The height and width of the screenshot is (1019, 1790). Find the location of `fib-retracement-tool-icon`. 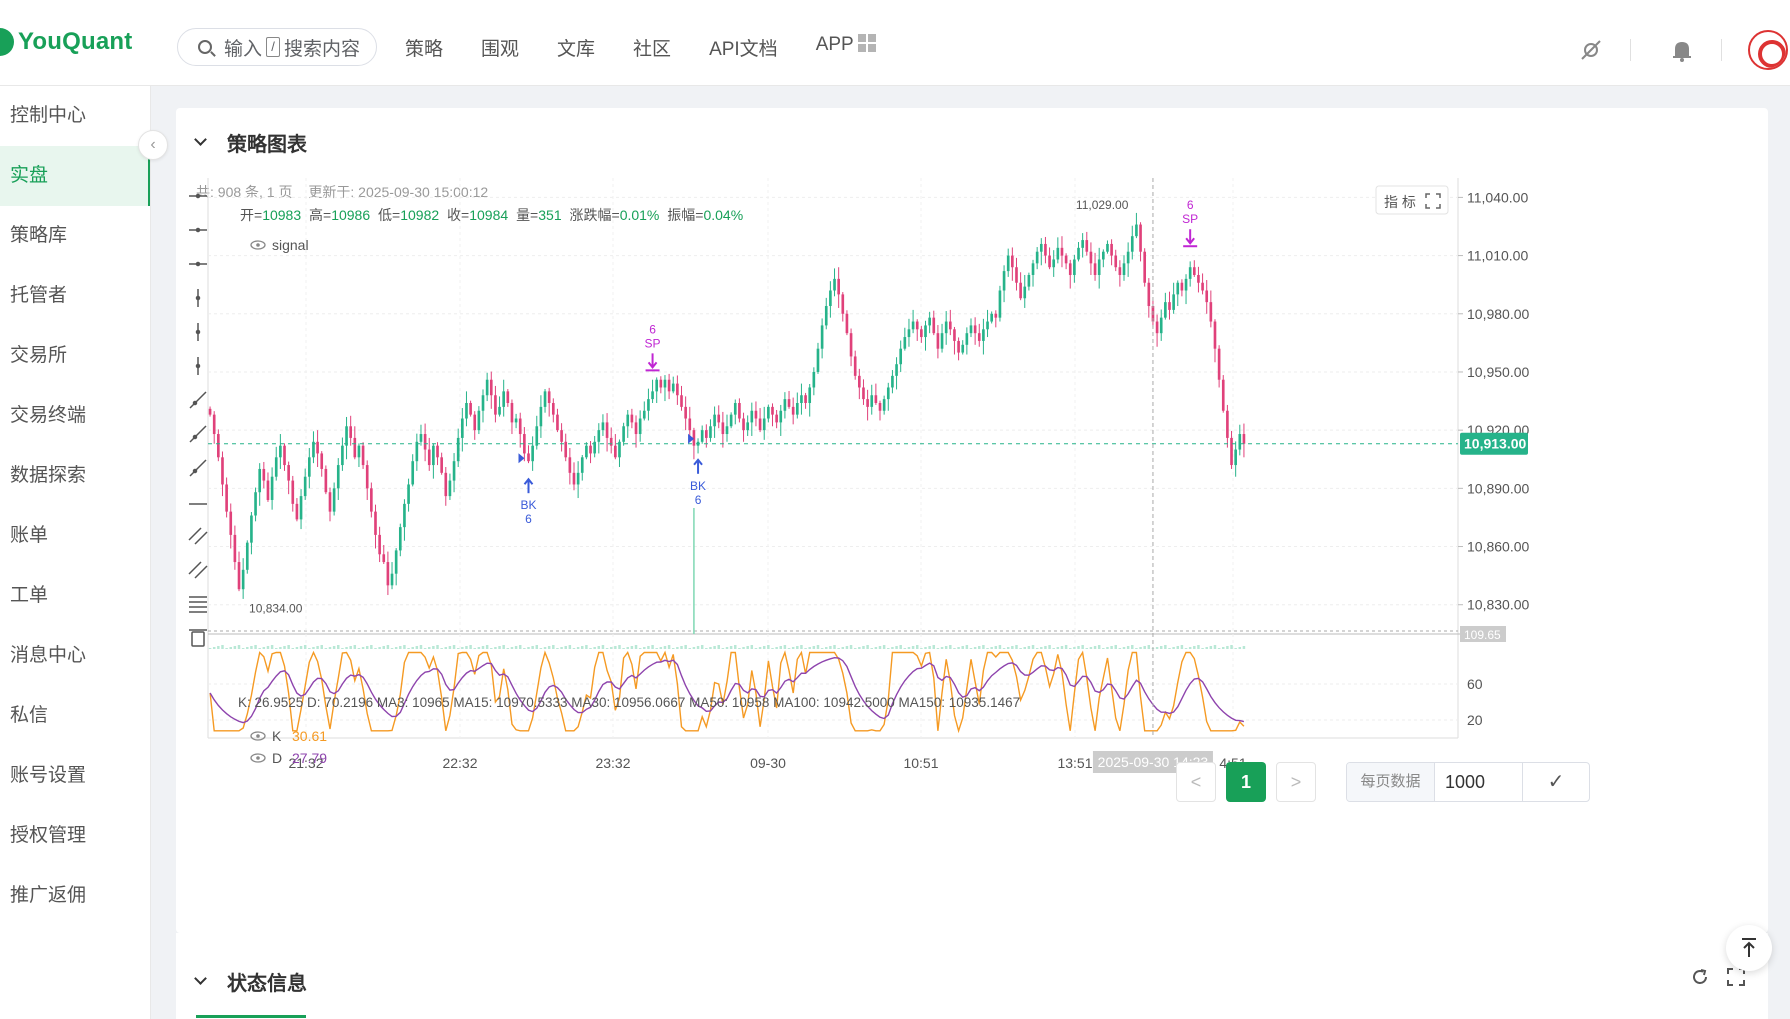

fib-retracement-tool-icon is located at coordinates (198, 604).